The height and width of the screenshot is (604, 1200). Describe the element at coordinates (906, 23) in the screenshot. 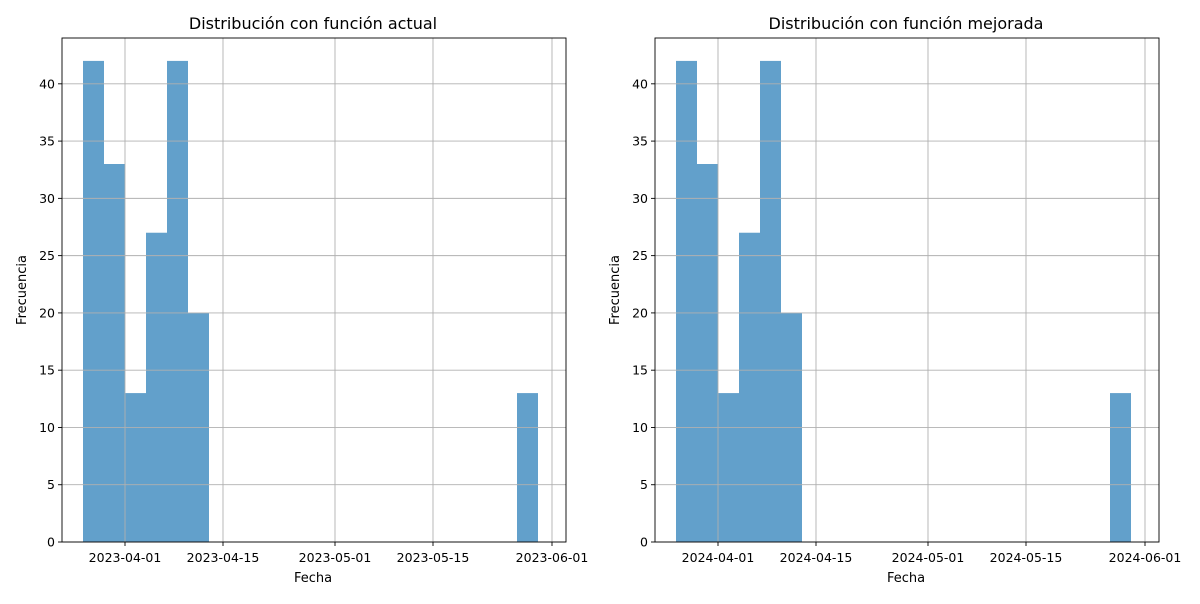

I see `chart-title: Distribución con función mejorada` at that location.